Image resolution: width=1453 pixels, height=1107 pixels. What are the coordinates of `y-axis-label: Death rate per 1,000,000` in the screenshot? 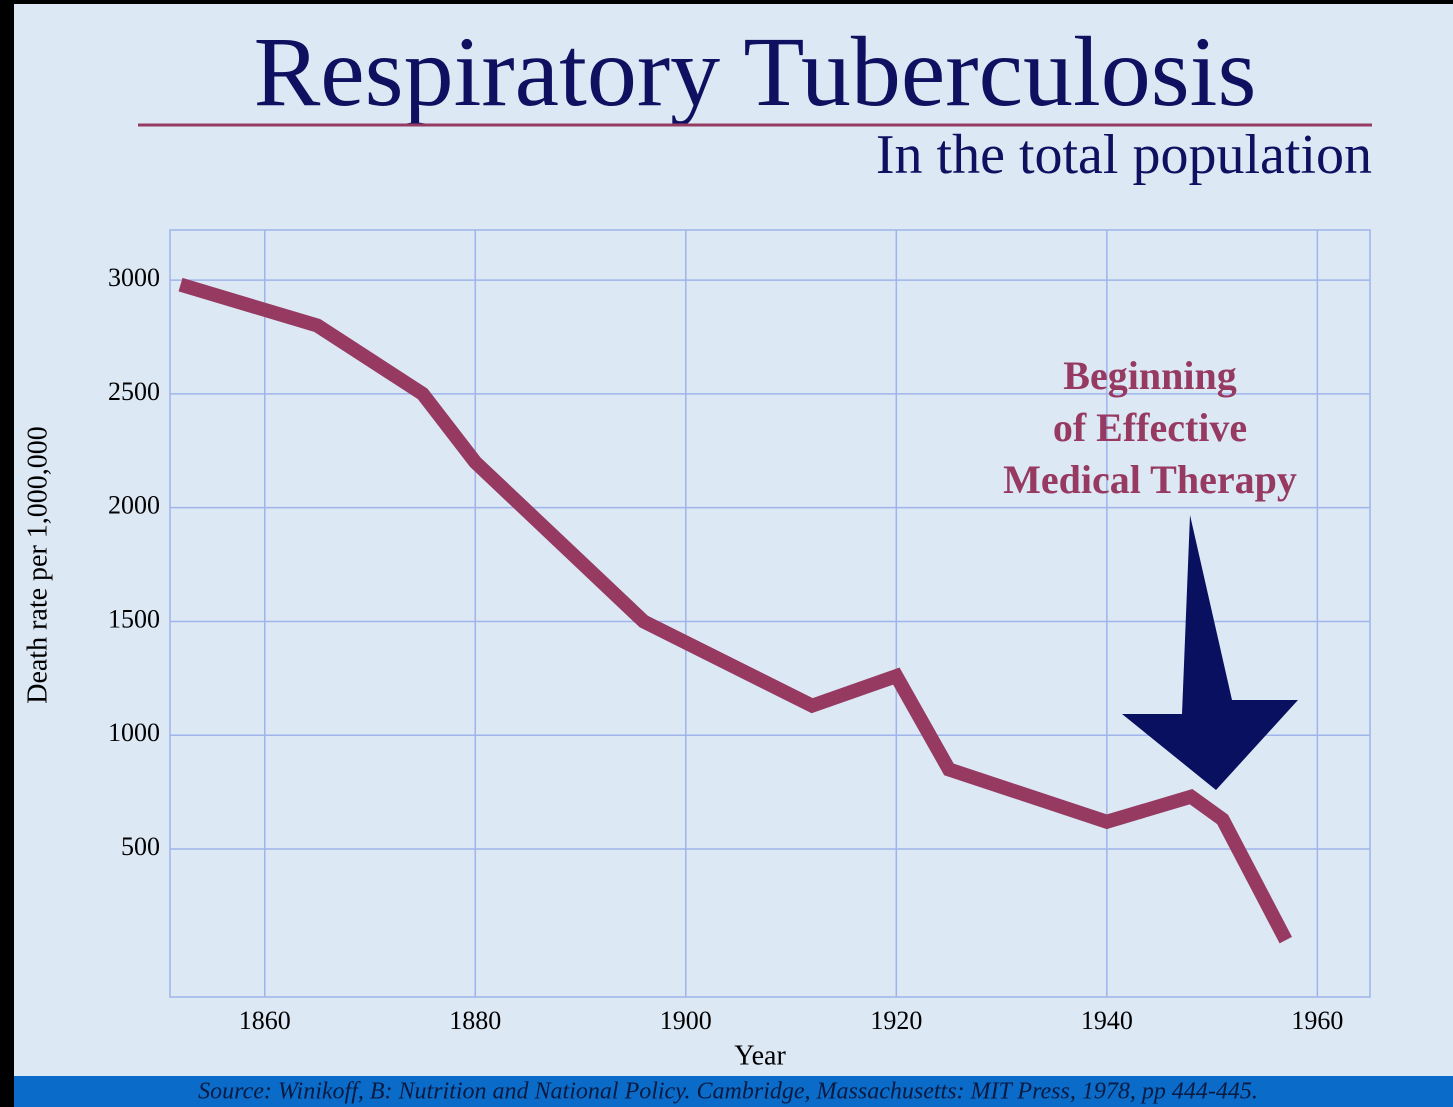 It's located at (37, 565).